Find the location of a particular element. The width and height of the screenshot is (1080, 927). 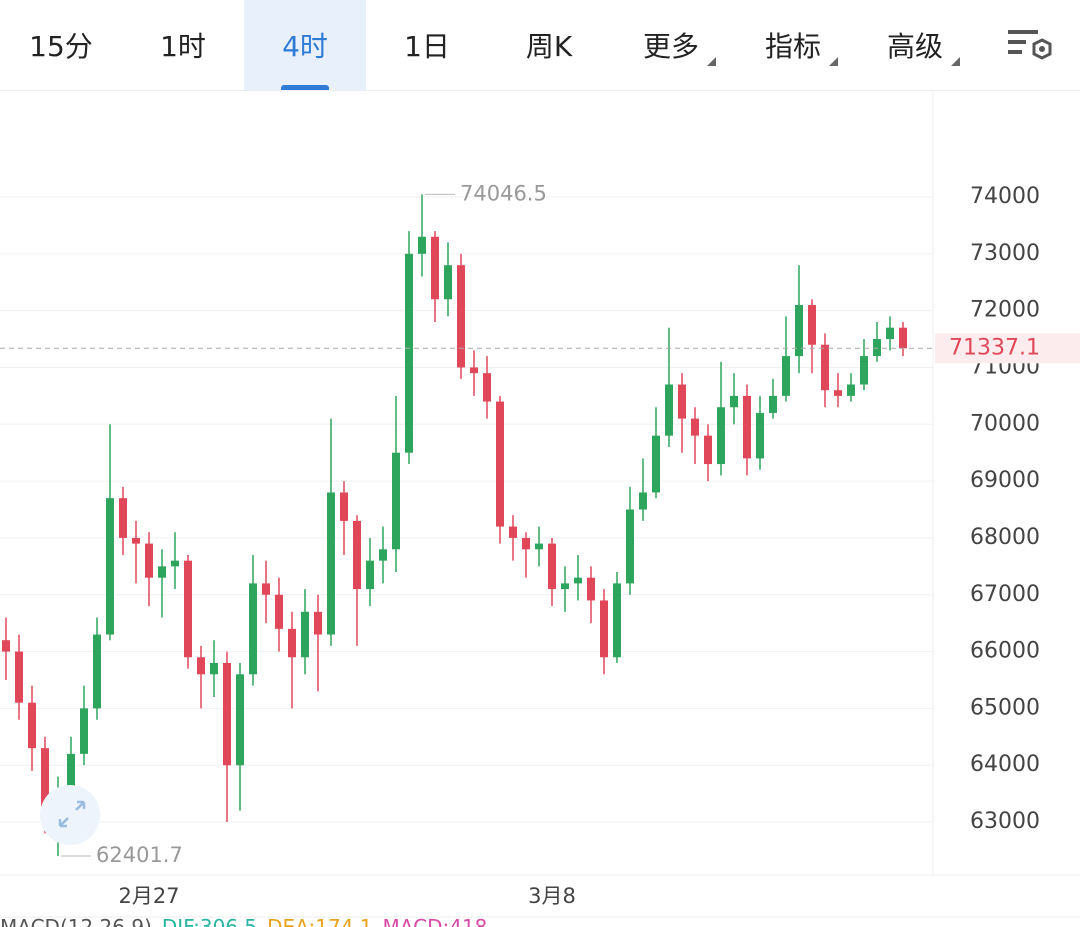

tab: 高级 is located at coordinates (915, 45).